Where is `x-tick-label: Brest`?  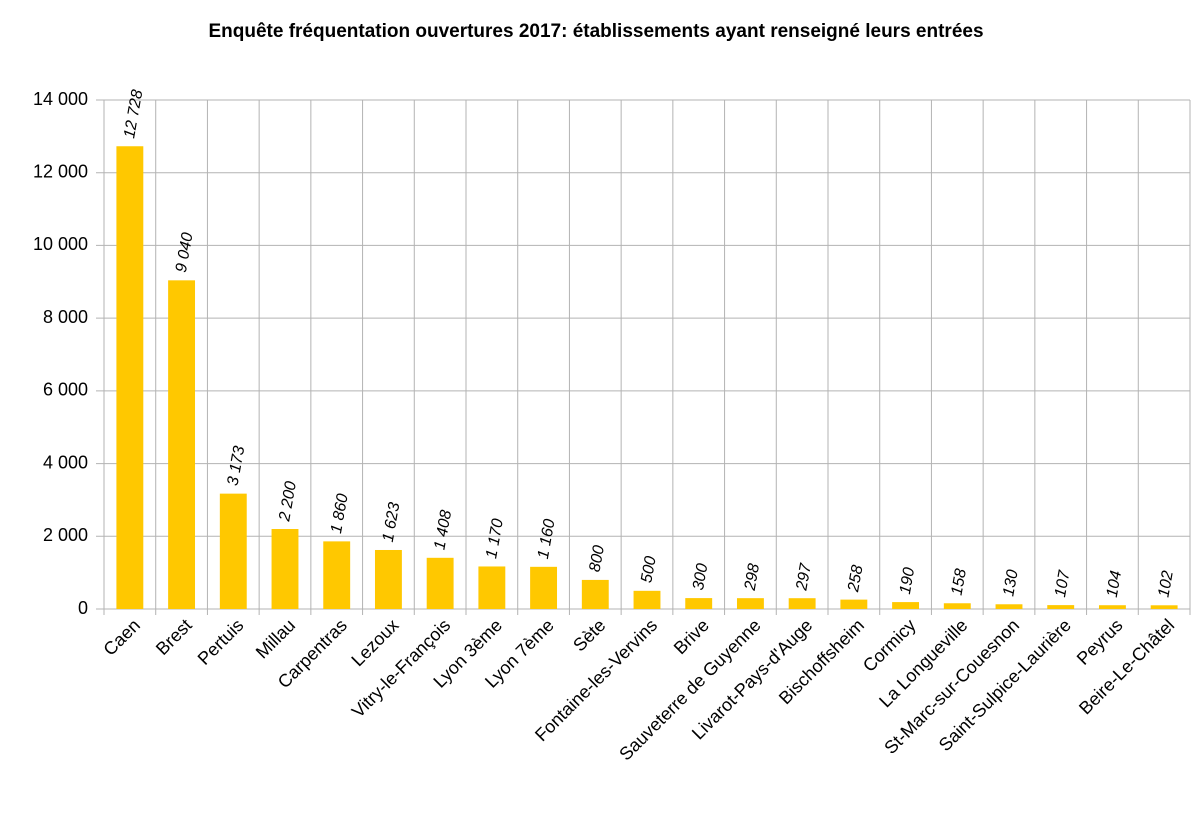
x-tick-label: Brest is located at coordinates (174, 637).